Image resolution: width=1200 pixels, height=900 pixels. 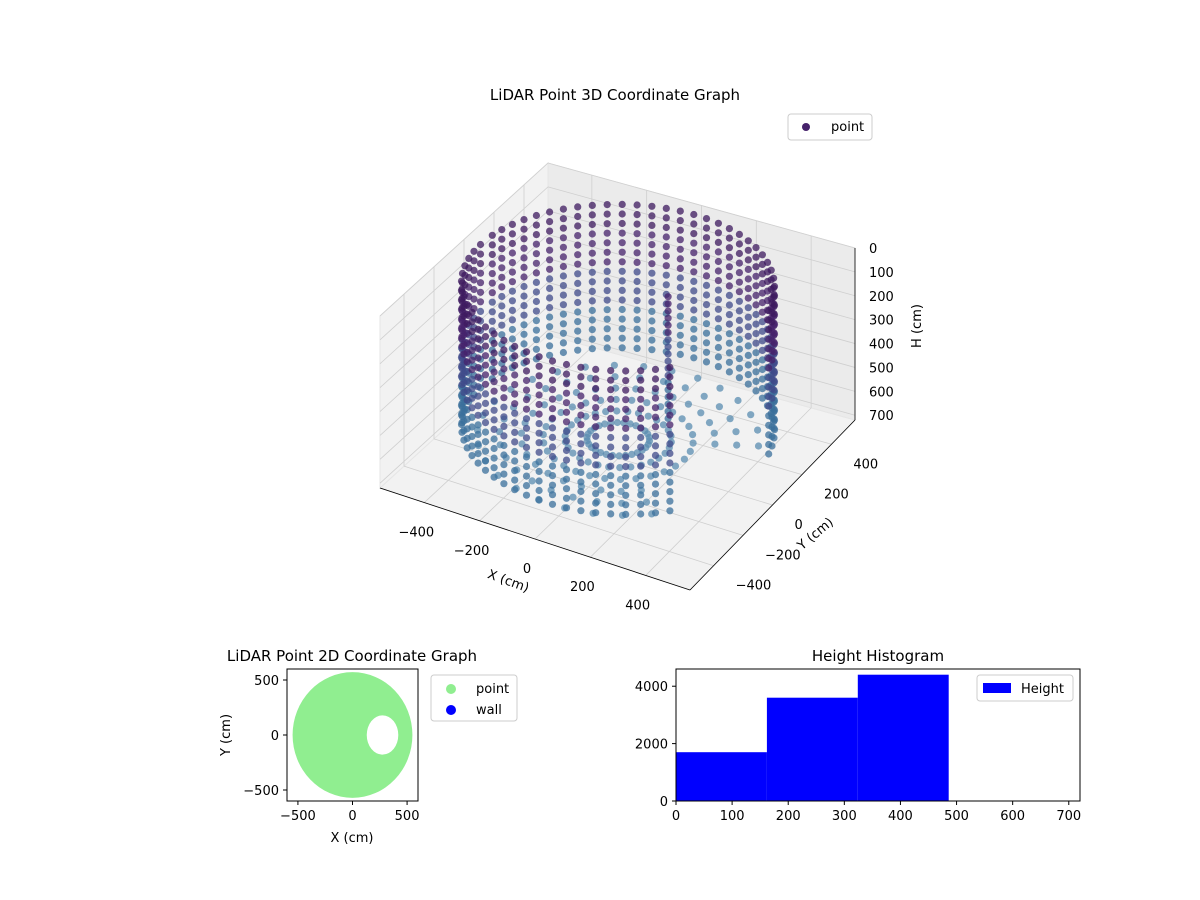 I want to click on chart-2d-y-tick-label: 0, so click(x=275, y=736).